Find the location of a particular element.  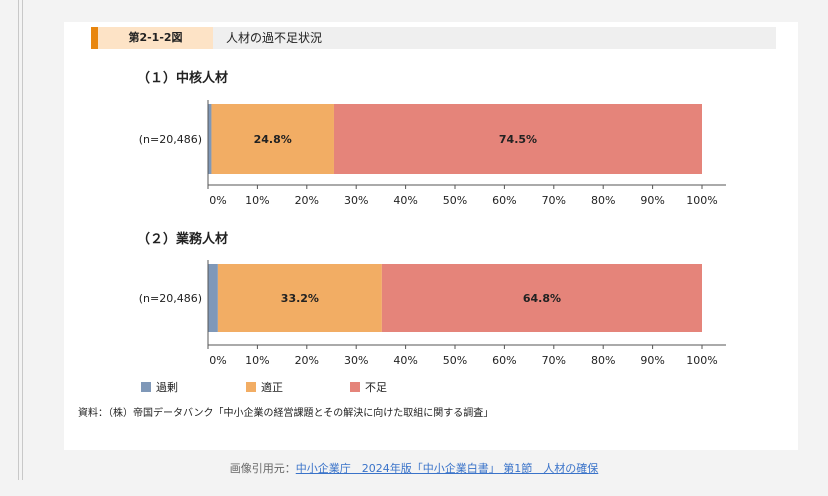

chart2-x-tick-label: 70% is located at coordinates (554, 360).